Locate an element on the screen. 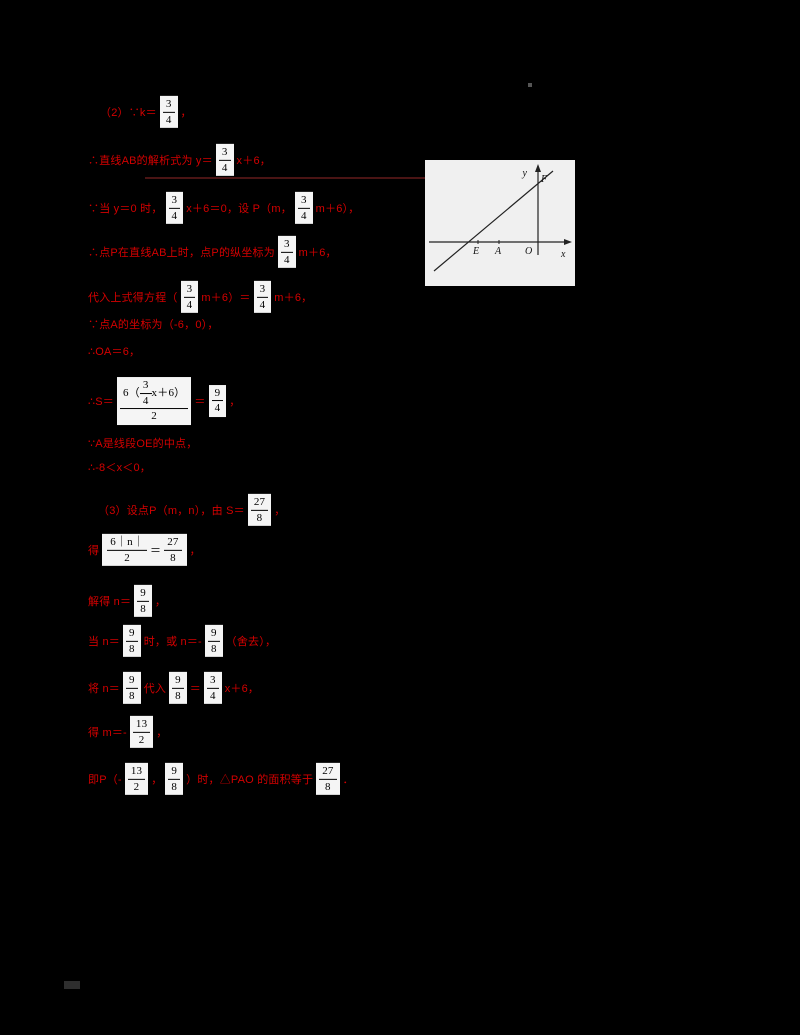  solution-line-15: 将 n＝ 9 8 代入 9 8 ＝ 3 4 x＋6， is located at coordinates (174, 688).